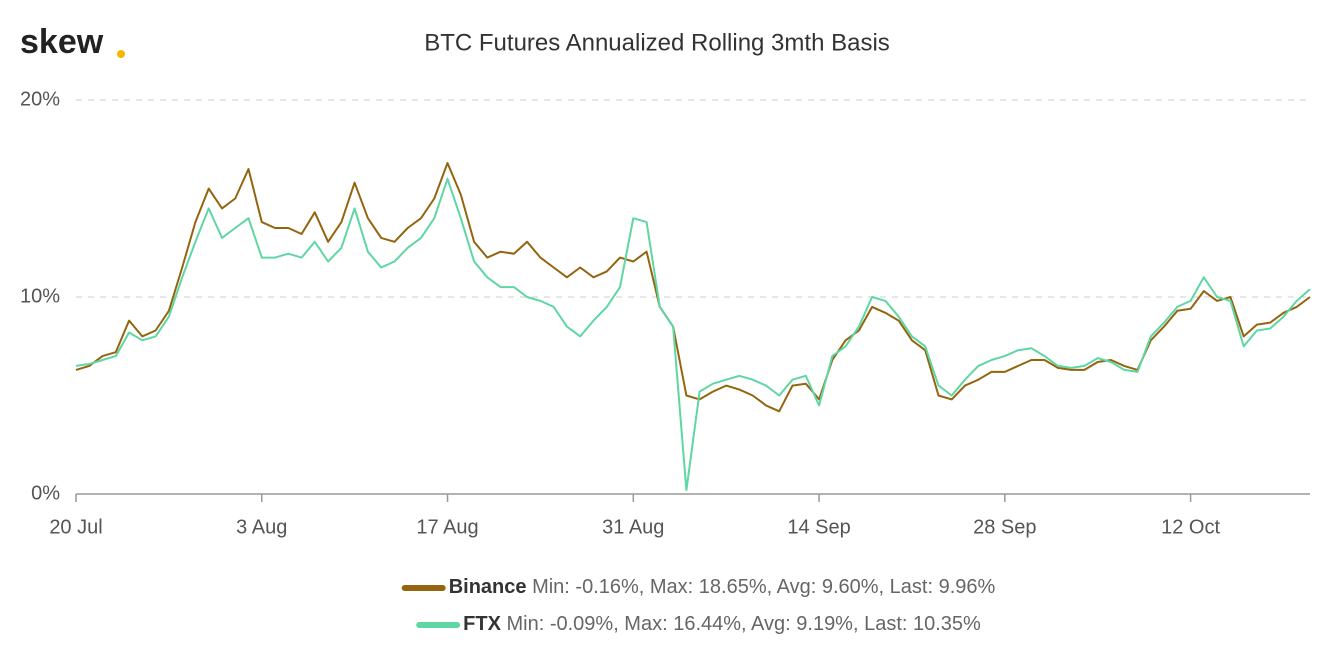  I want to click on logo-dot, so click(121, 54).